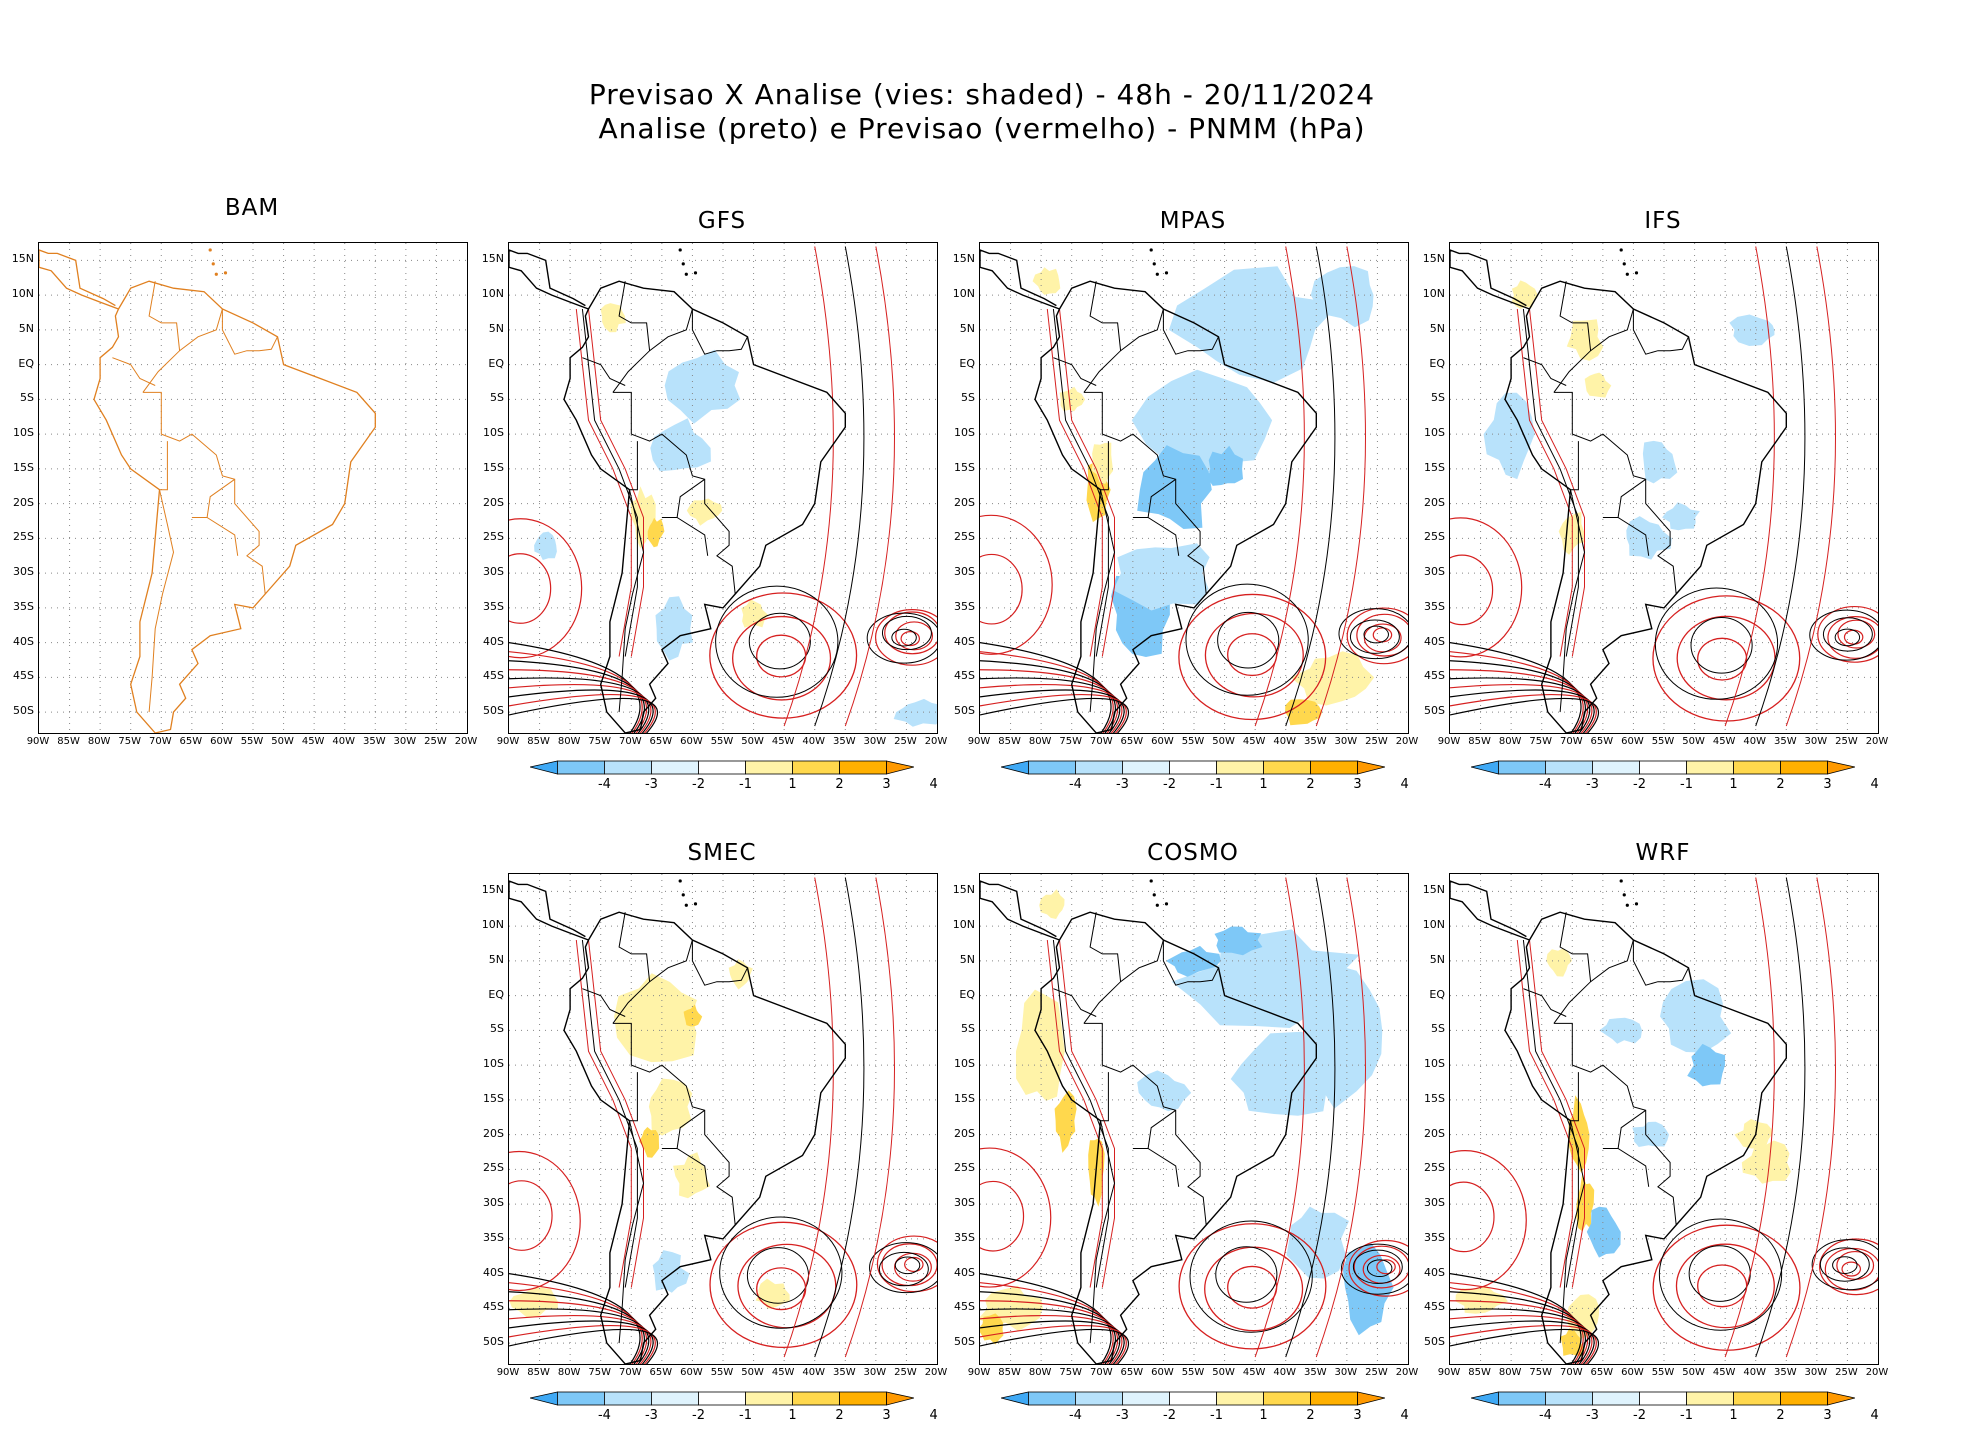 The height and width of the screenshot is (1436, 1964). I want to click on colorbar-label: 2, so click(1780, 1415).